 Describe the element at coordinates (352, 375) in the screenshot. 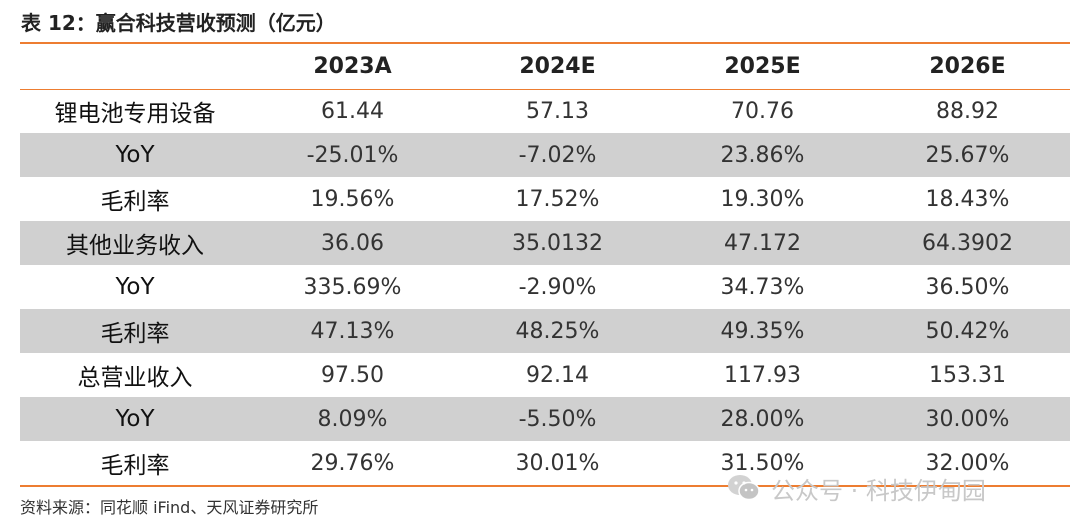

I see `table-cell: 97.50` at that location.